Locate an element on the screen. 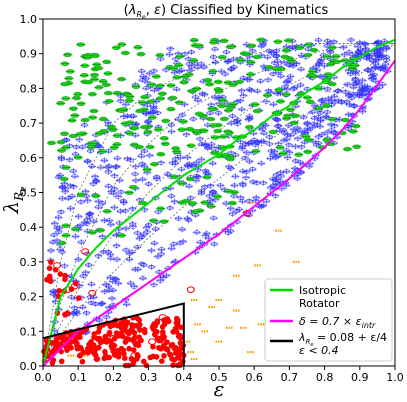 The image size is (407, 402). y-tick-label: 1.0 is located at coordinates (29, 19).